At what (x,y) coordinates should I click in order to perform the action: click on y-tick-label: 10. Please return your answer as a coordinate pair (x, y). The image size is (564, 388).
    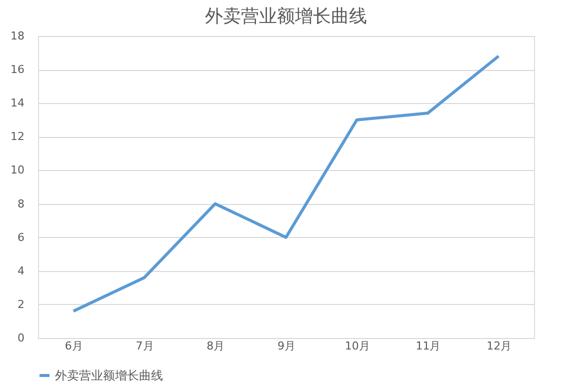
    Looking at the image, I should click on (17, 170).